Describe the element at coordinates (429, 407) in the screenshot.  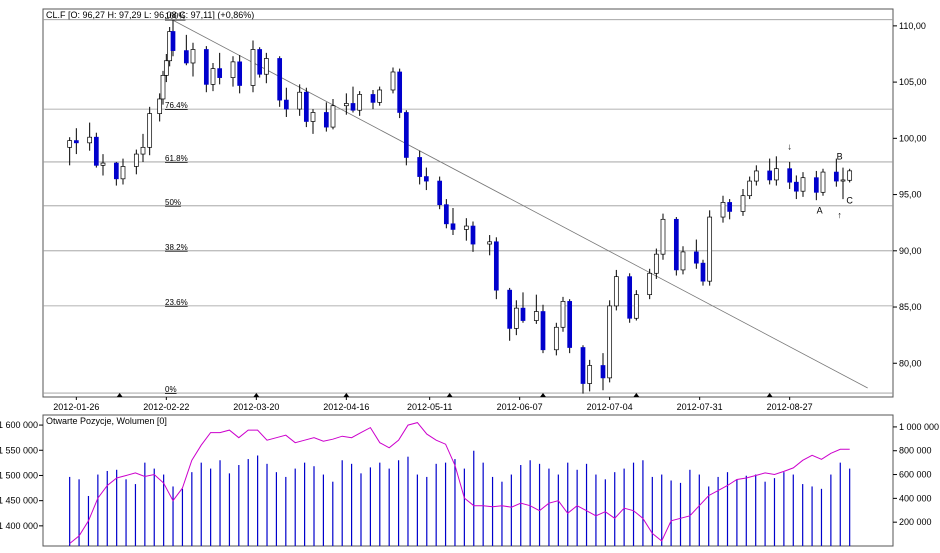
I see `x-tick-label: 2012-05-11` at that location.